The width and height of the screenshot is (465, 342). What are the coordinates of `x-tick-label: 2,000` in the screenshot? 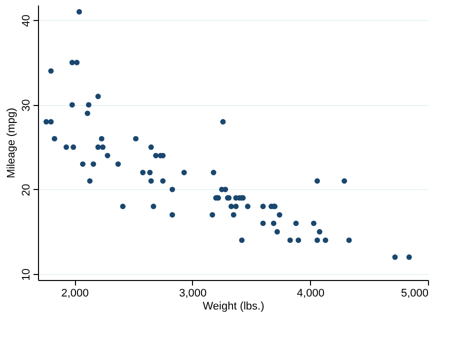 It's located at (75, 294).